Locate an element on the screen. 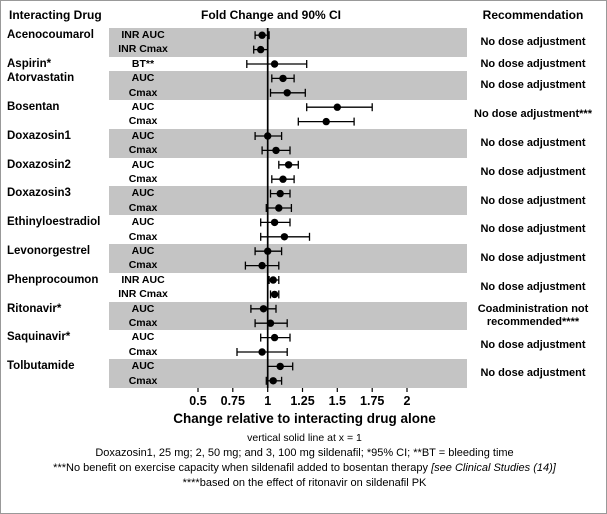 The image size is (607, 514). drug-name: Atorvastatin is located at coordinates (41, 78).